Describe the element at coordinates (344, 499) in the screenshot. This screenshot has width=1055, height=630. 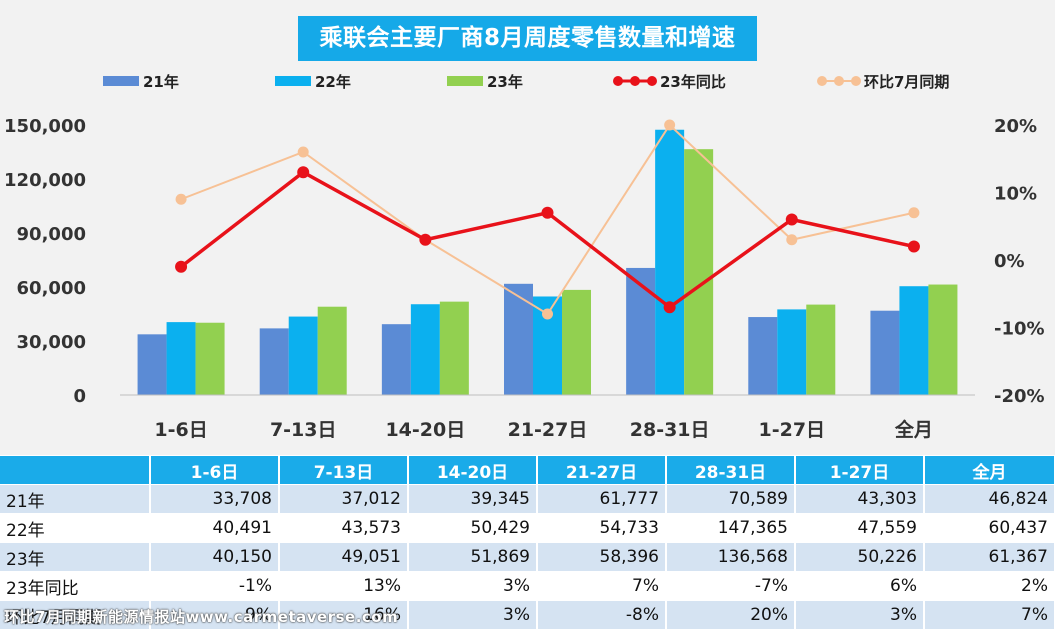
I see `table-cell: 37,012` at that location.